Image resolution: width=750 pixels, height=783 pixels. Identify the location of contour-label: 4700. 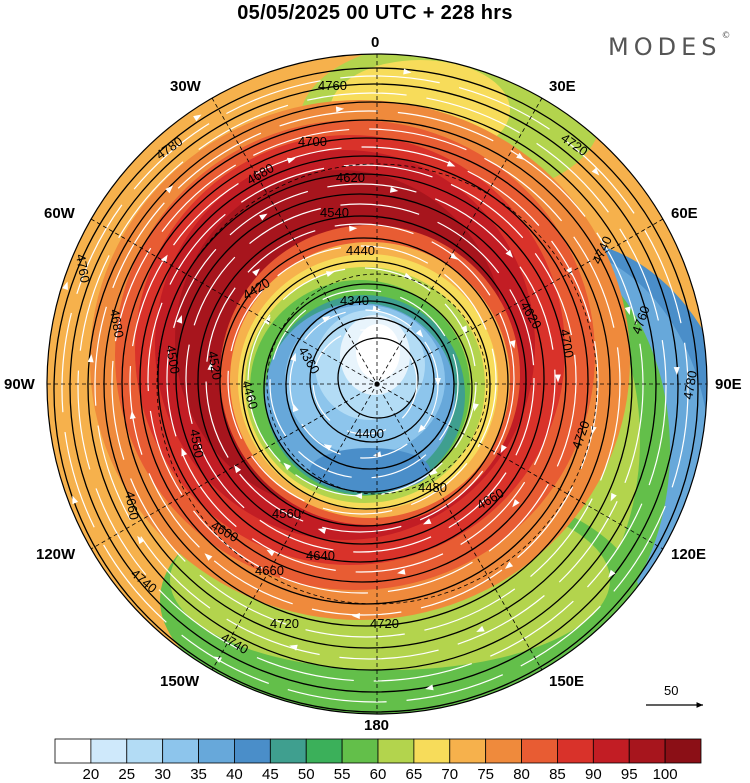
(312, 141).